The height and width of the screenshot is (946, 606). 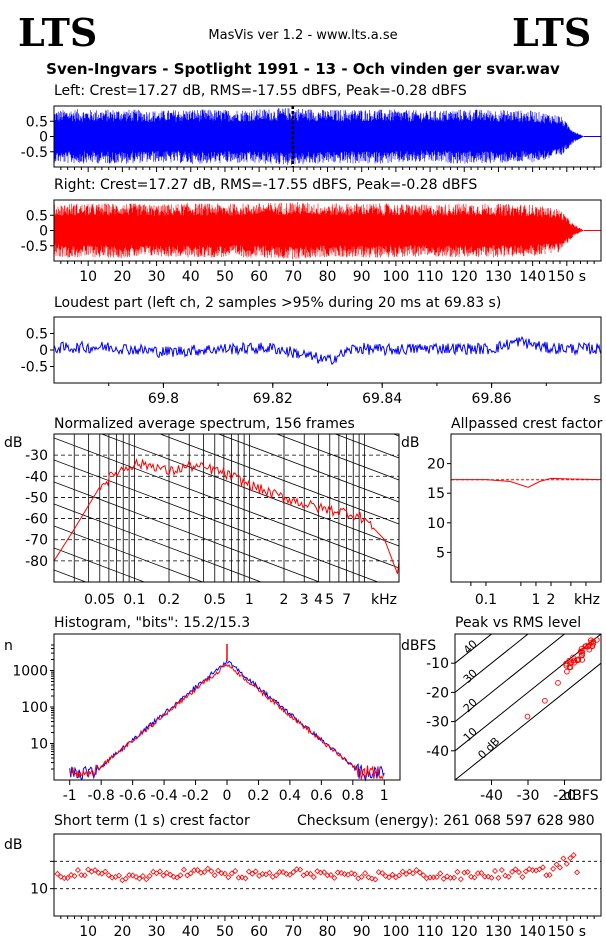 I want to click on crest-diagonal-label: 30, so click(x=470, y=676).